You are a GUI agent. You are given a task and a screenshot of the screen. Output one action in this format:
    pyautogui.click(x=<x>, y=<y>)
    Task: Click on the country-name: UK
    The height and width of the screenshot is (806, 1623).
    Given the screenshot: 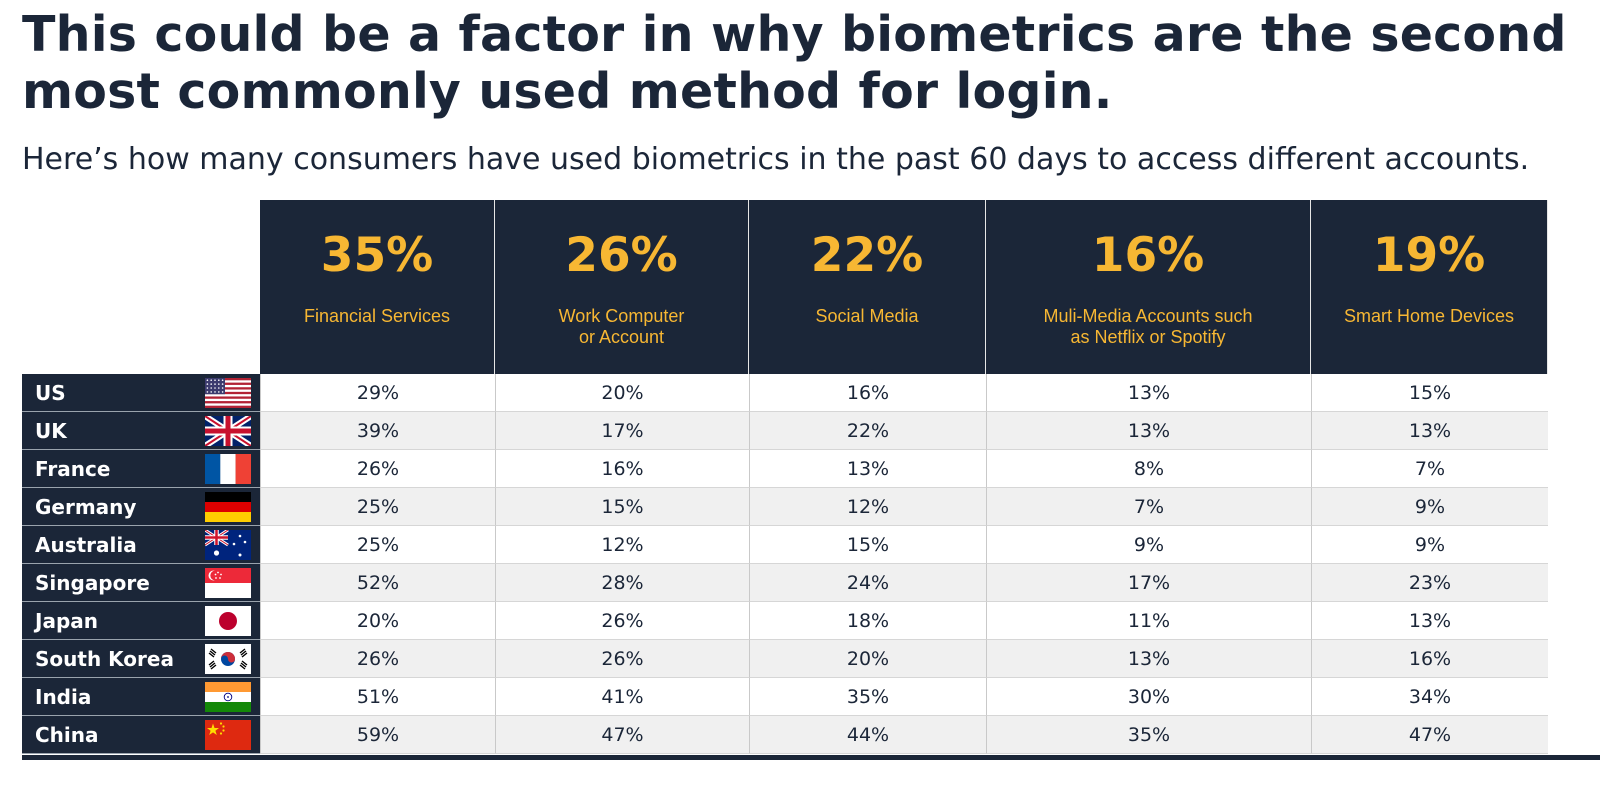 What is the action you would take?
    pyautogui.click(x=51, y=431)
    